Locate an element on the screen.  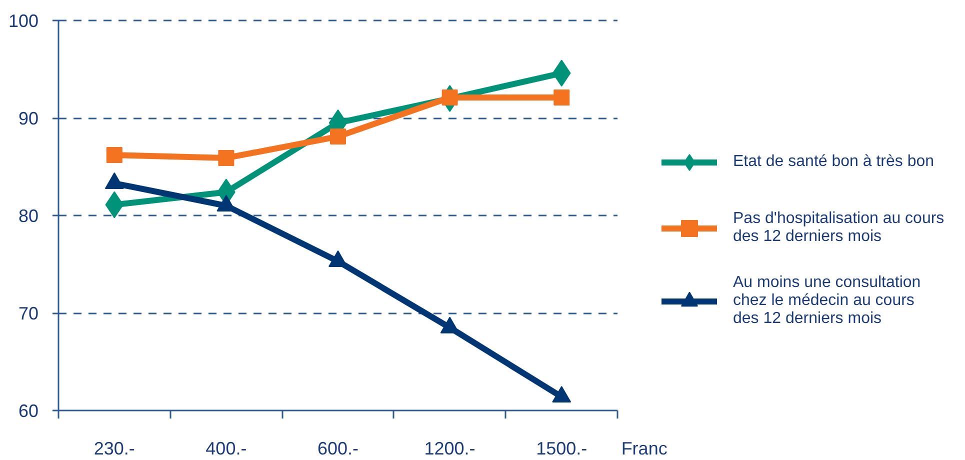
x-tick-label: 1200.- is located at coordinates (450, 448).